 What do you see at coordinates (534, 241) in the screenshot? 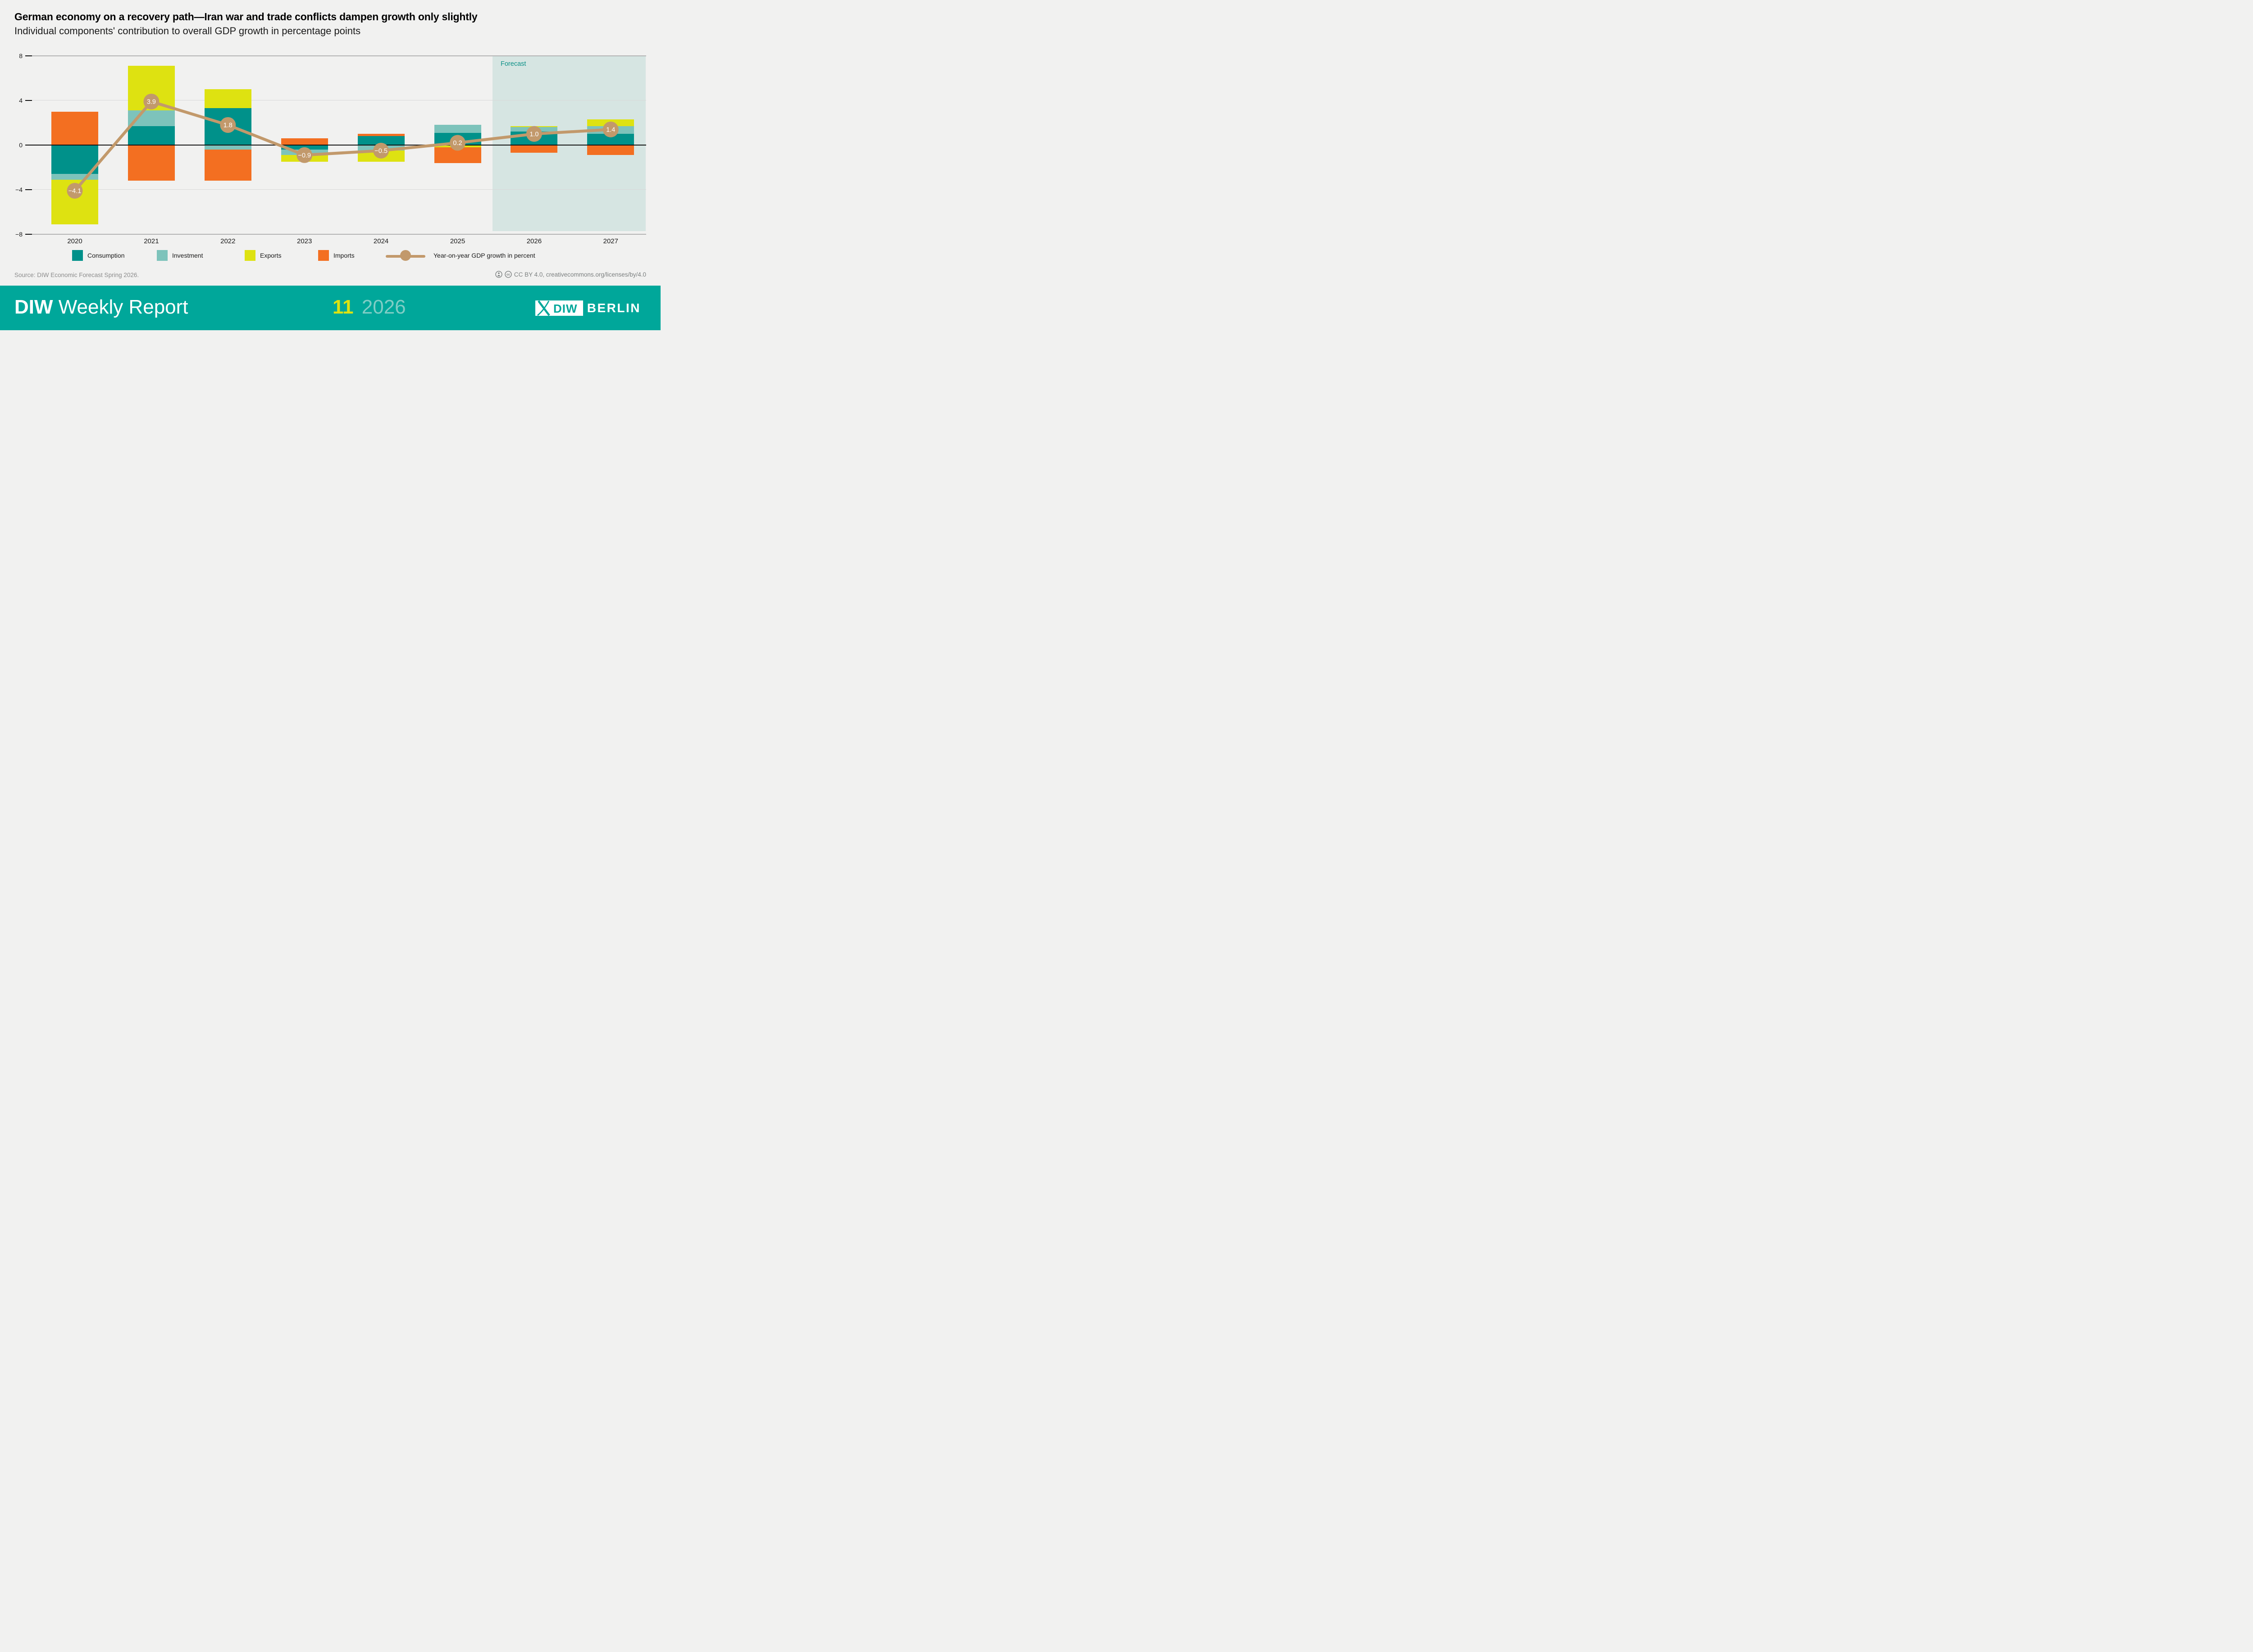
I see `x-tick-label: 2026` at bounding box center [534, 241].